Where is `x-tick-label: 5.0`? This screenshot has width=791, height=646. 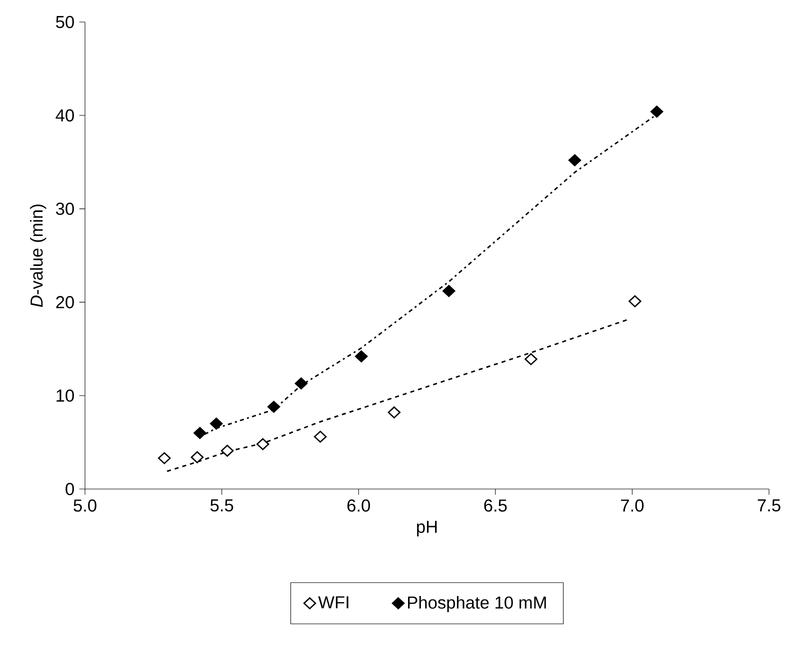 x-tick-label: 5.0 is located at coordinates (85, 505).